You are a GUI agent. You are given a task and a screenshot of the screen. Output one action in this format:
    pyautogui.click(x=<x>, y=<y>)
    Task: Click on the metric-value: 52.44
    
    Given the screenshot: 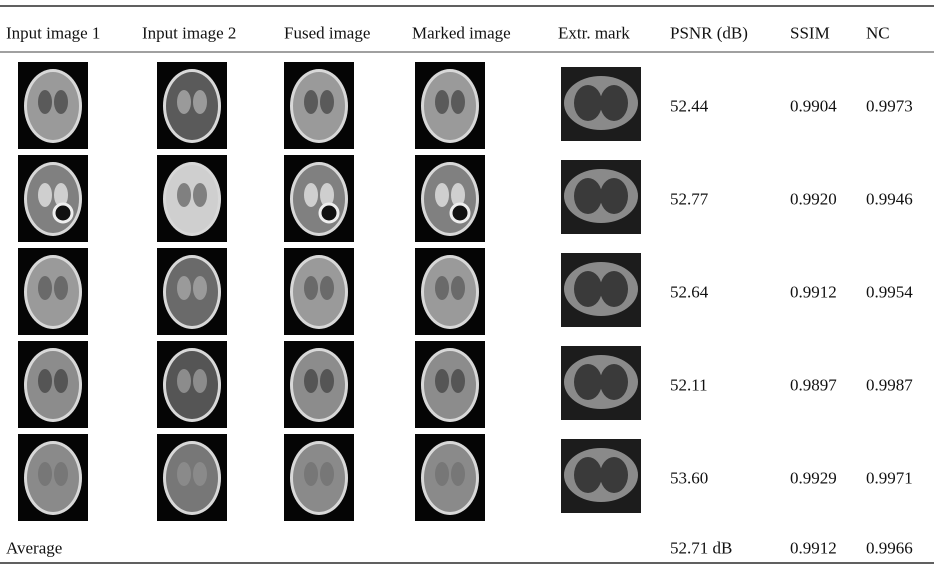 What is the action you would take?
    pyautogui.click(x=689, y=106)
    